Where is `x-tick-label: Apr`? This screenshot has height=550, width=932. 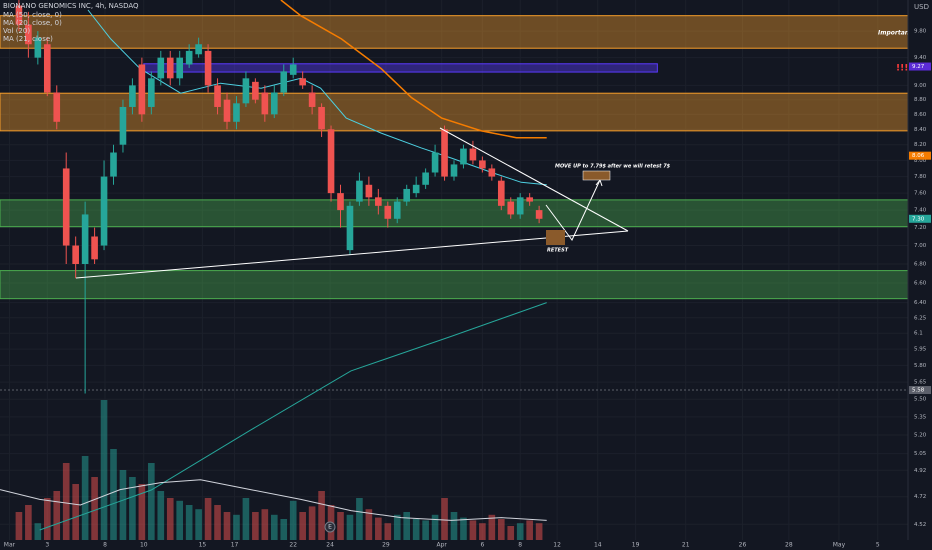 x-tick-label: Apr is located at coordinates (442, 545).